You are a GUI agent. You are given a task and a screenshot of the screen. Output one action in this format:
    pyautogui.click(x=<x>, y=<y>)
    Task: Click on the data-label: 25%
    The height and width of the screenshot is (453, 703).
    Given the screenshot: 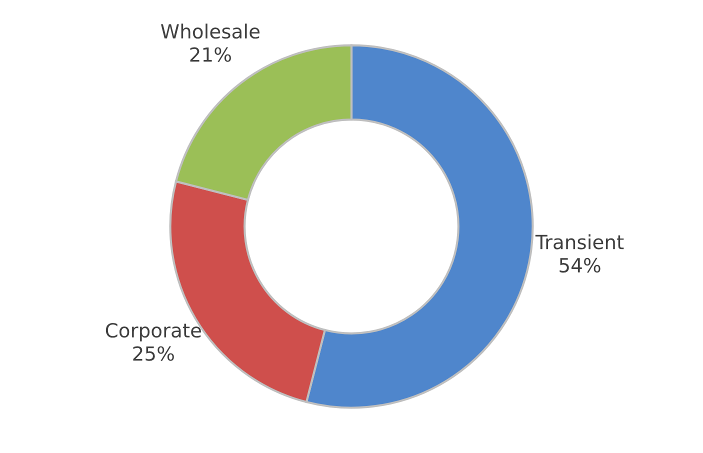 What is the action you would take?
    pyautogui.click(x=153, y=353)
    